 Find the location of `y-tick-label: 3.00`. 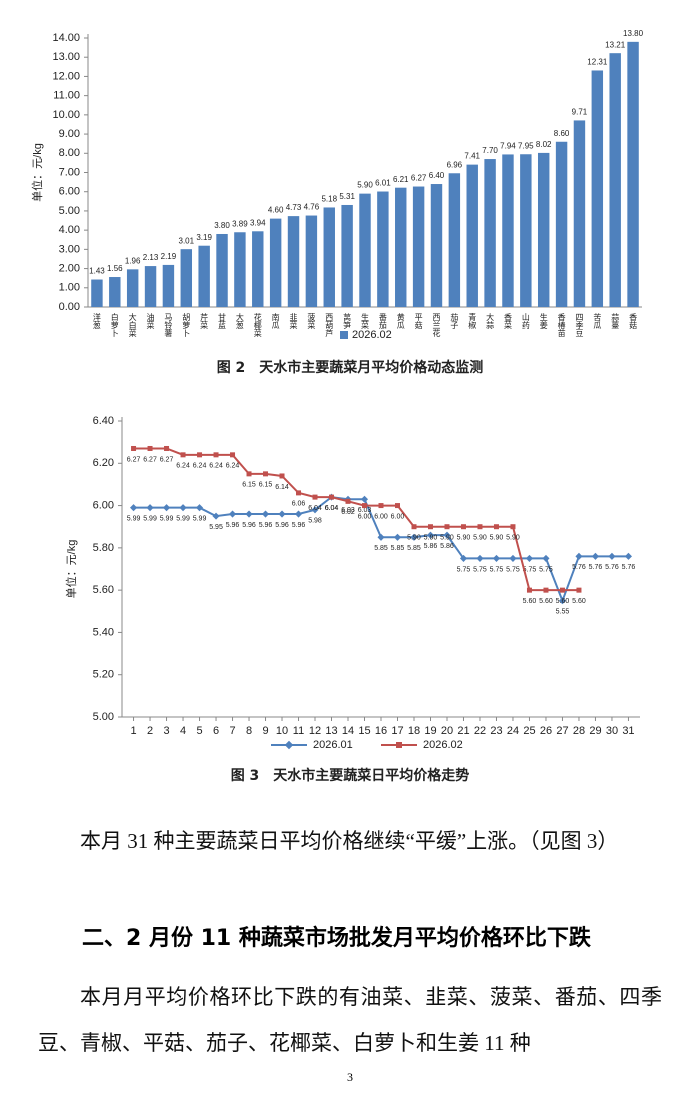

y-tick-label: 3.00 is located at coordinates (69, 249).